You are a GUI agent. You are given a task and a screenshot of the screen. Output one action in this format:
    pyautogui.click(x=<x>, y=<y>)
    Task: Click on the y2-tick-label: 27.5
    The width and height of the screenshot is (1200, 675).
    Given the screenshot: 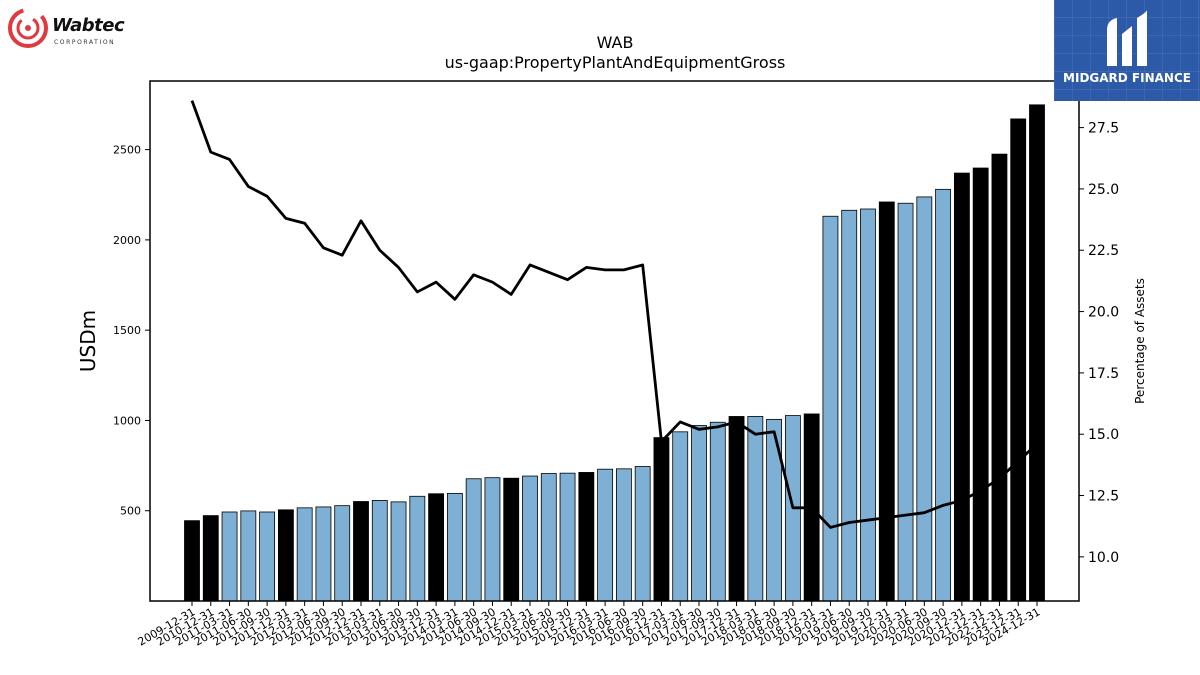 What is the action you would take?
    pyautogui.click(x=1103, y=129)
    